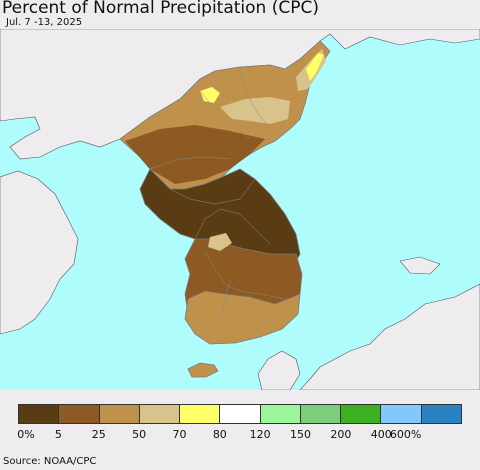 This screenshot has width=480, height=470. I want to click on north-korea-yellow-patch, so click(315, 67).